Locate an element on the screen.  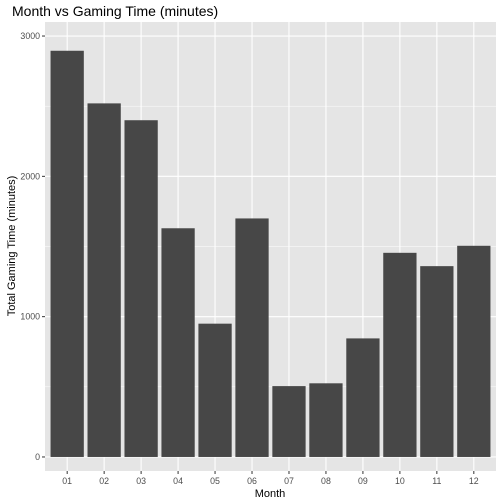
y-axis: 0 1000 2000 3000 is located at coordinates (32, 246).